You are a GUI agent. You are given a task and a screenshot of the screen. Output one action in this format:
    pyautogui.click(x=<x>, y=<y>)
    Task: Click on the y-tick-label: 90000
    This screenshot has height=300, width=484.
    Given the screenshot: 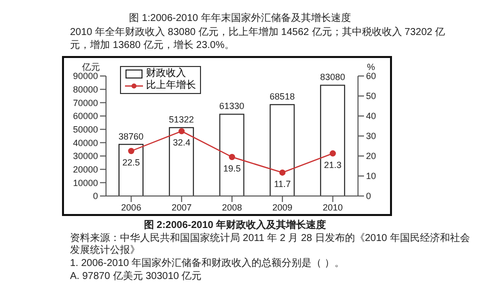 What is the action you would take?
    pyautogui.click(x=85, y=76)
    